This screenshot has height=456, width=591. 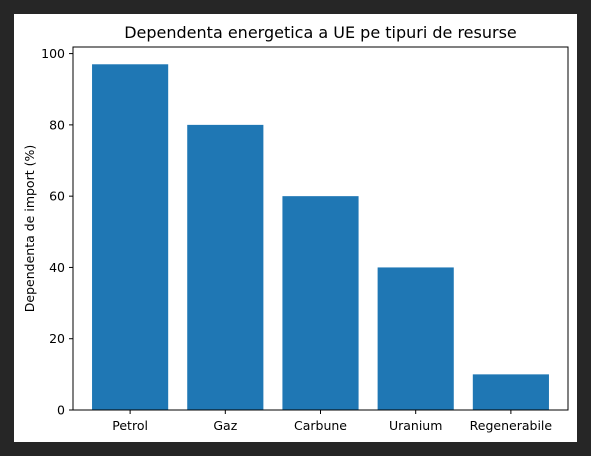 I want to click on bar-regenerabile, so click(x=510, y=392).